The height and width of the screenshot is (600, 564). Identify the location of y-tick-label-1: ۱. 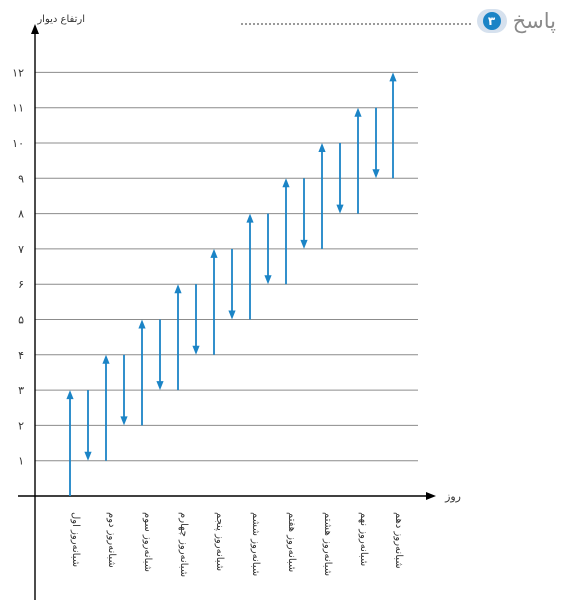
(21, 461).